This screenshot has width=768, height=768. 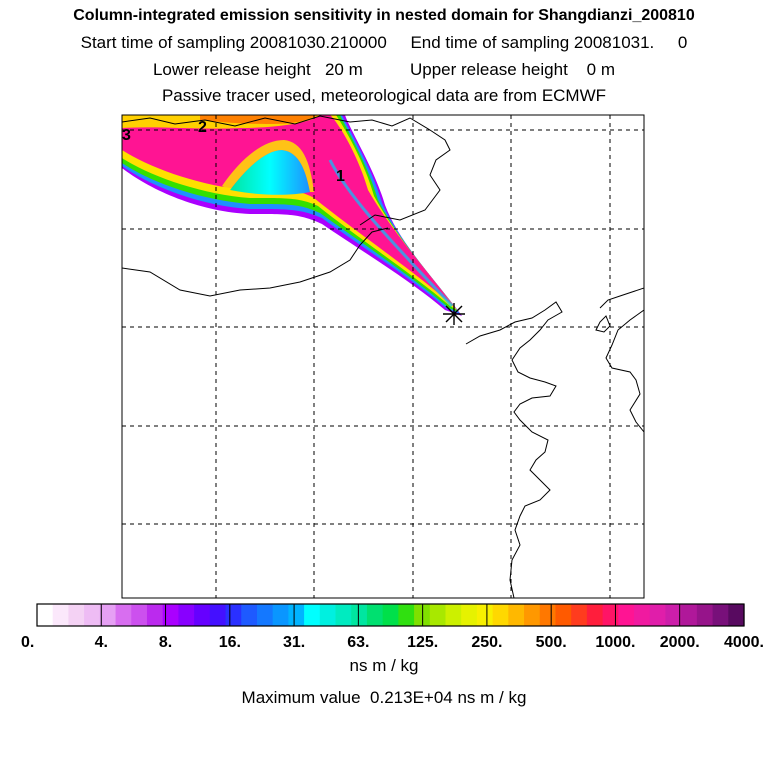 I want to click on colorbar-frame, so click(x=390, y=615).